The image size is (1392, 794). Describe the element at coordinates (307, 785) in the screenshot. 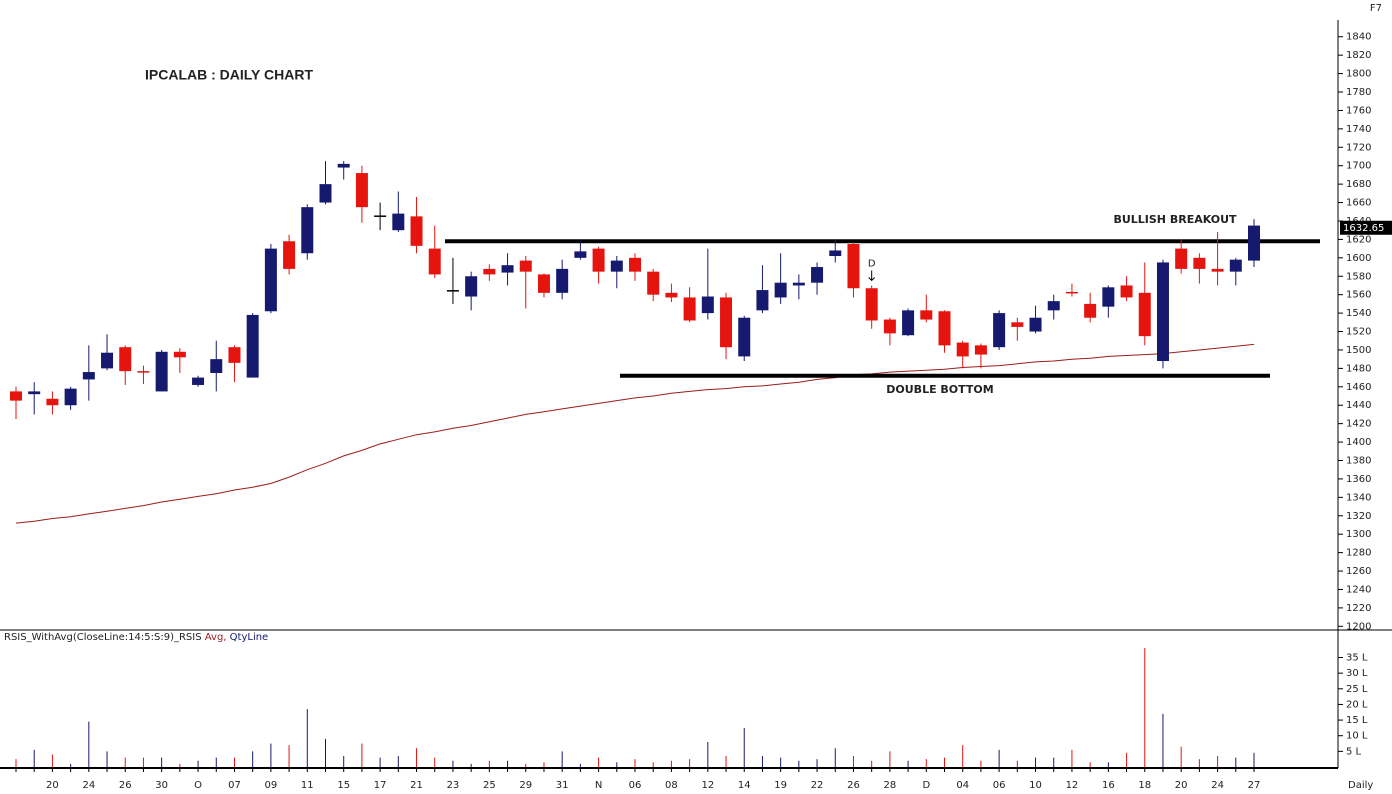

I see `x-tick-label: 11` at that location.